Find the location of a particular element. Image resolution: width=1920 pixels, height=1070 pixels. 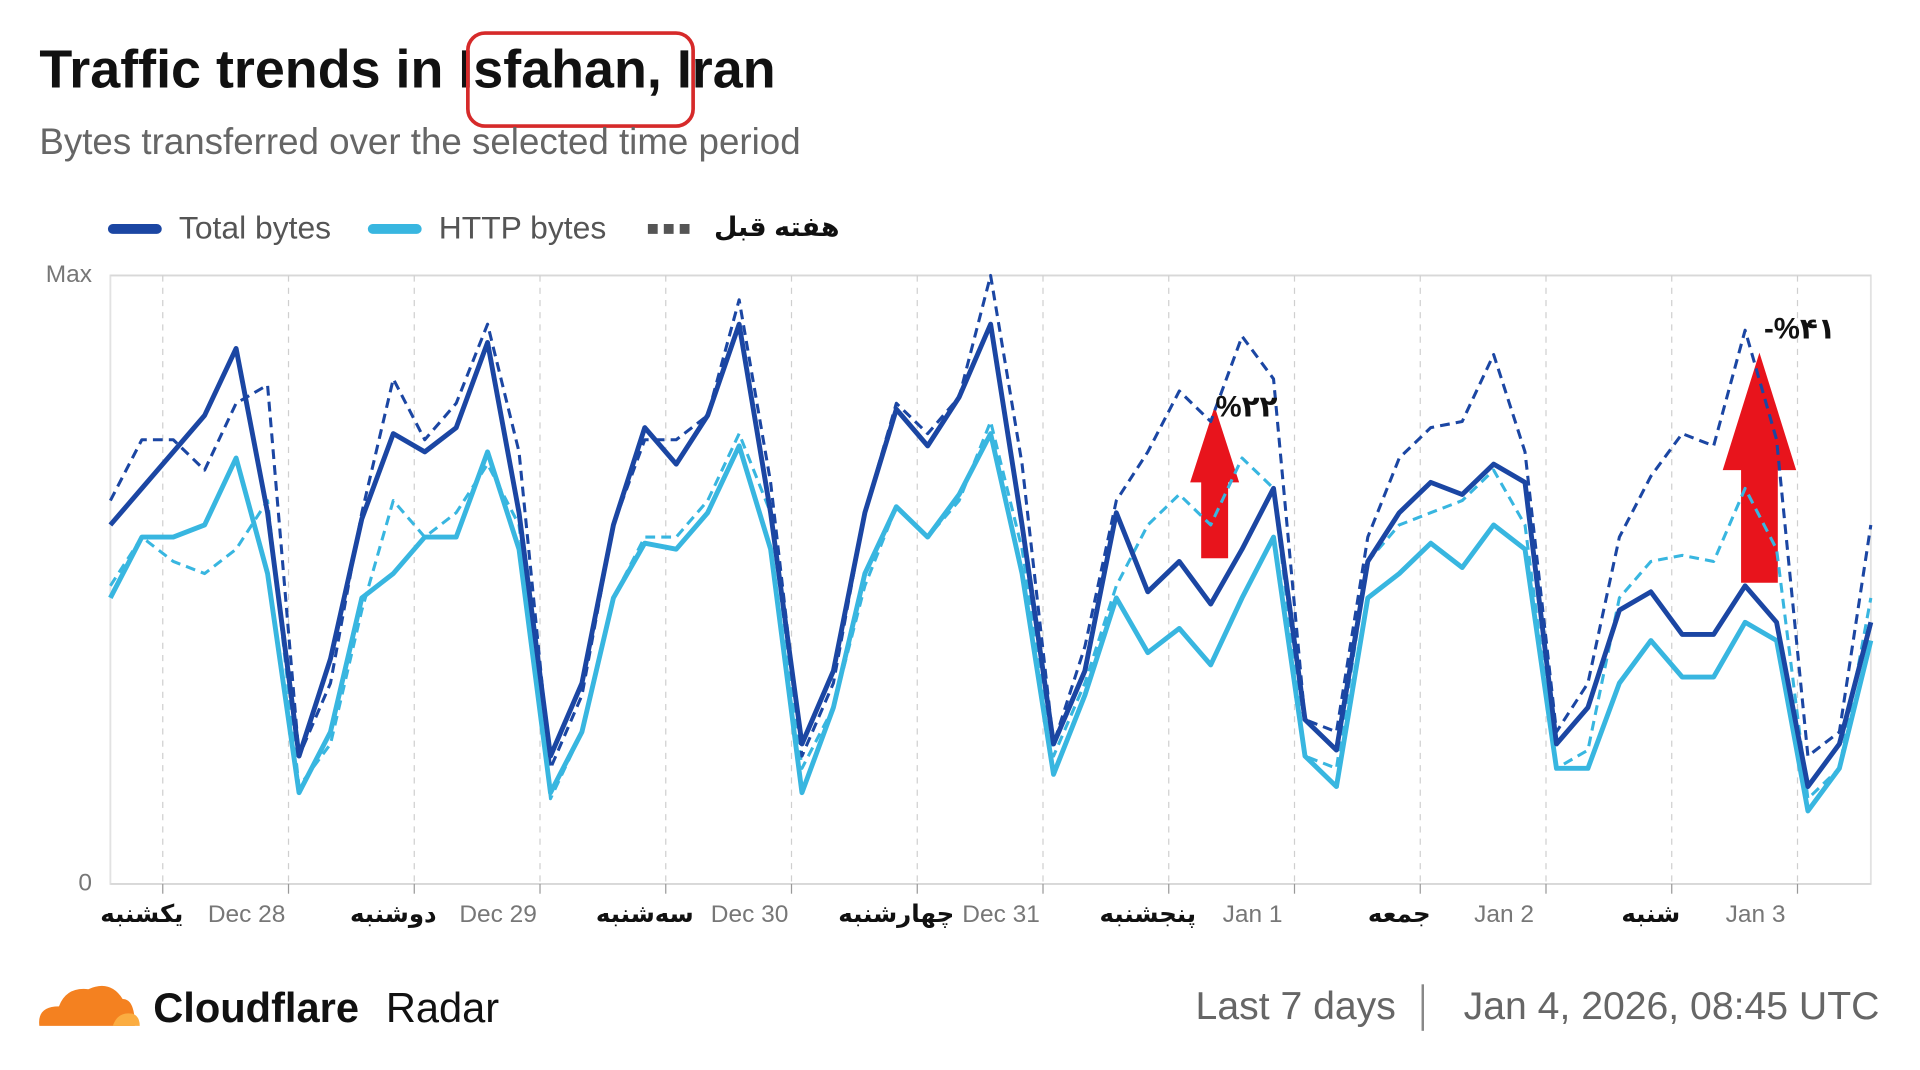

annotation: -%۴۱ is located at coordinates (1800, 328).